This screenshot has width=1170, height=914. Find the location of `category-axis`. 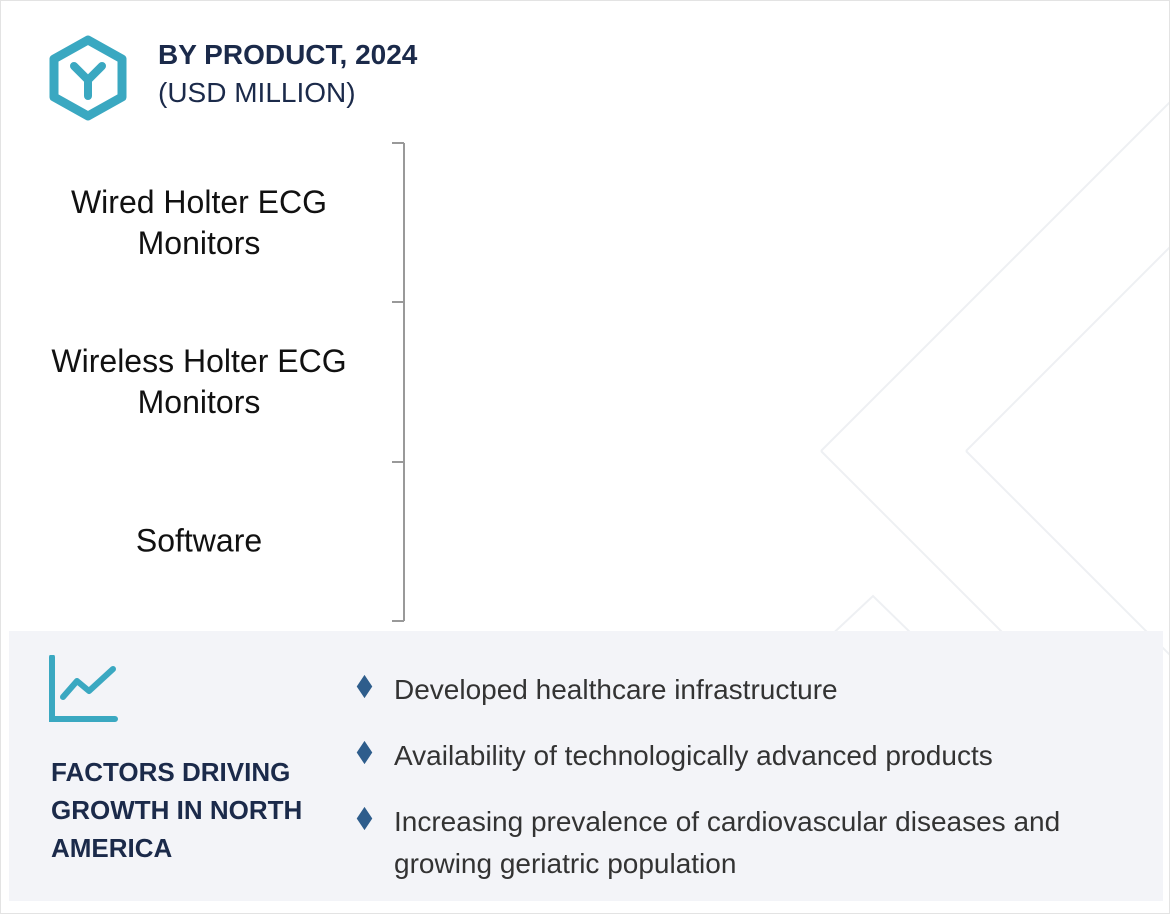

category-axis is located at coordinates (398, 382).